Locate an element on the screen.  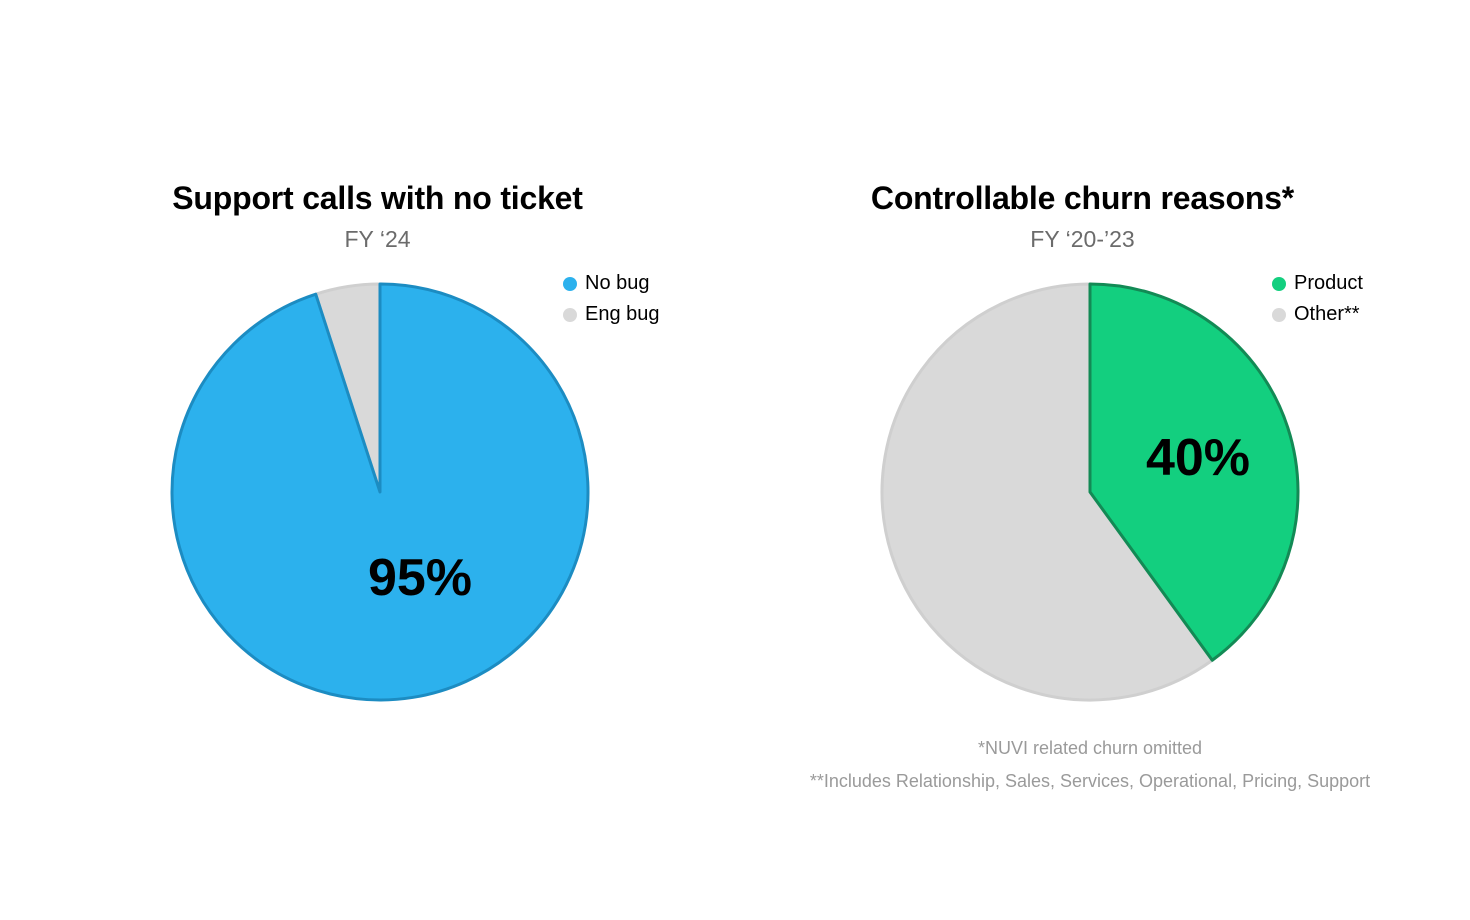
chart-subtitle: FY ‘20-’23 is located at coordinates (1082, 239).